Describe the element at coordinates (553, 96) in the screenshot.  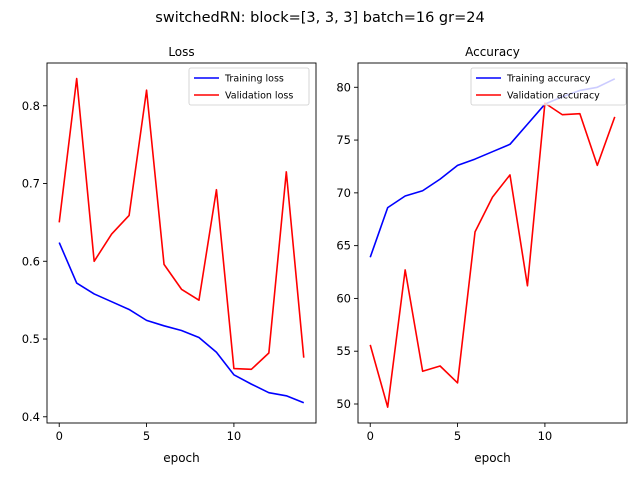
I see `legend-label: Validation accuracy` at that location.